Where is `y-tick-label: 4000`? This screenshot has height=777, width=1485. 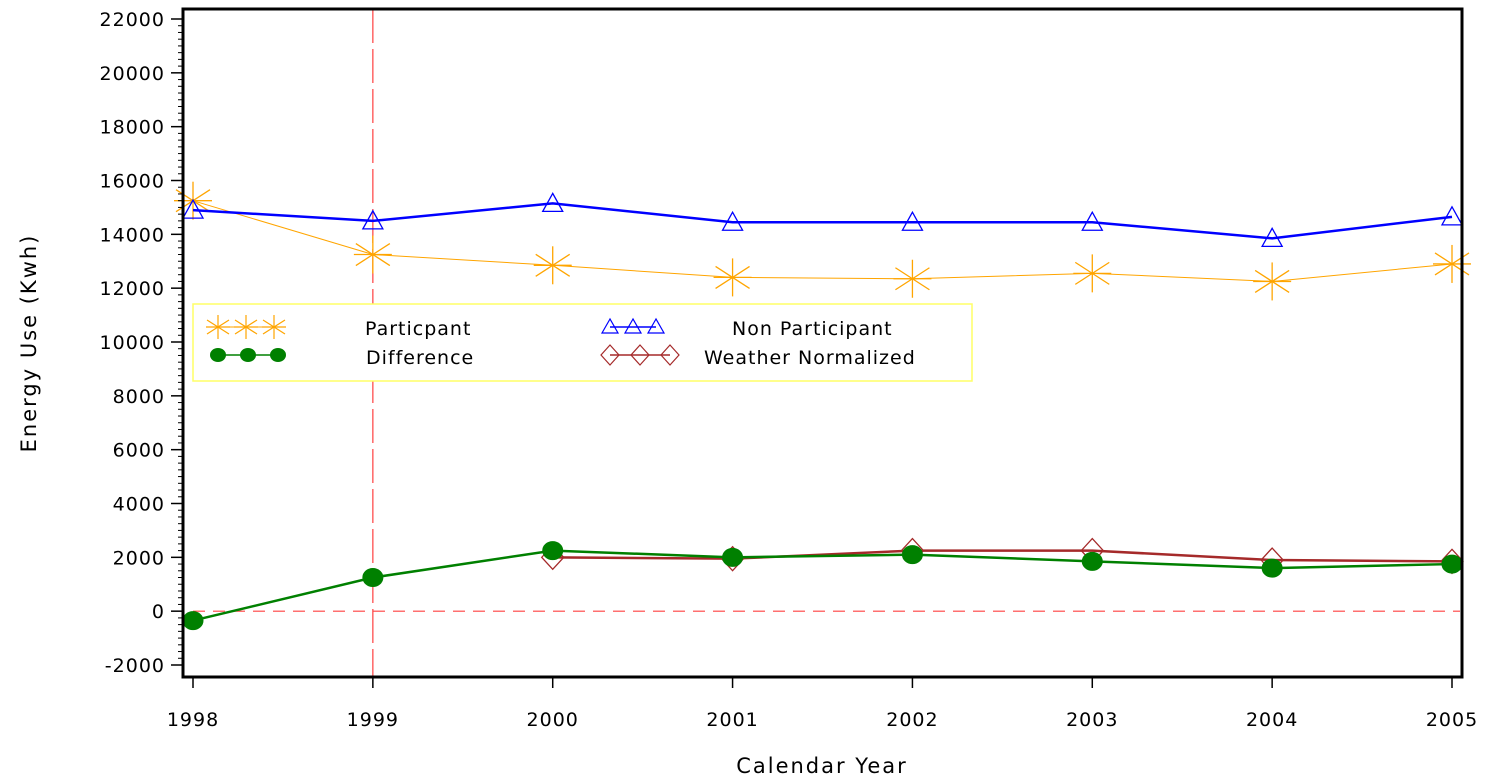 y-tick-label: 4000 is located at coordinates (139, 505).